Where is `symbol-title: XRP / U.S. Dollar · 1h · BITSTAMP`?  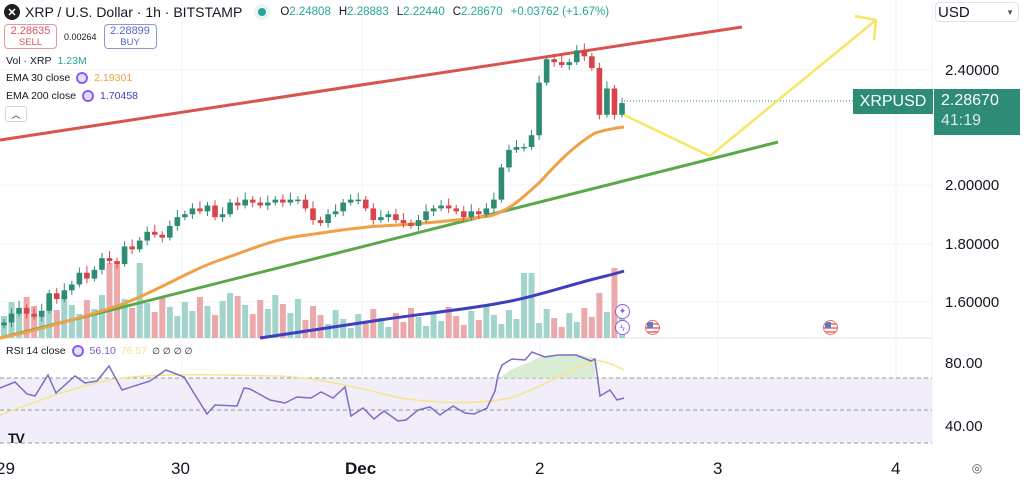 symbol-title: XRP / U.S. Dollar · 1h · BITSTAMP is located at coordinates (134, 12).